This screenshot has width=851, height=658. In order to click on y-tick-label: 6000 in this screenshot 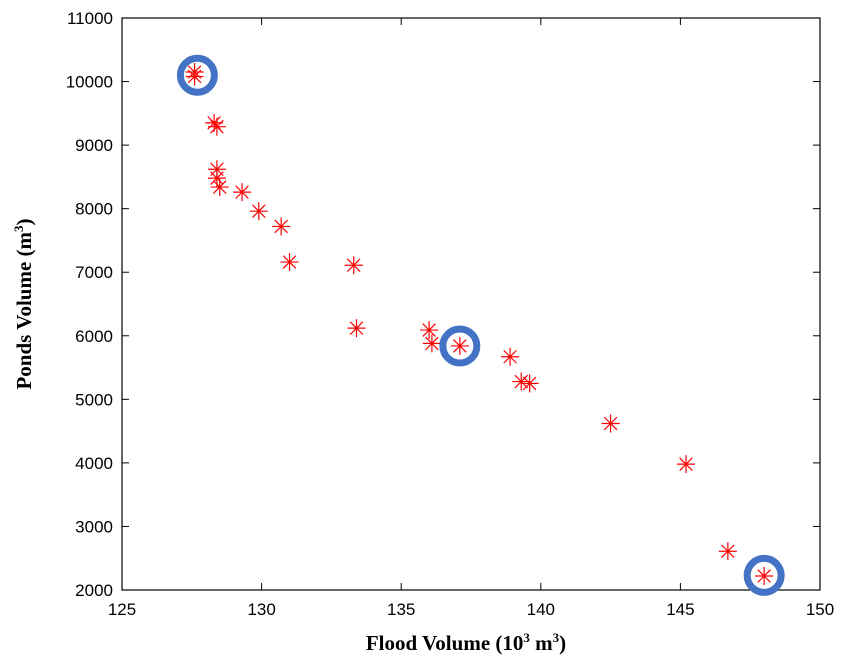, I will do `click(94, 336)`.